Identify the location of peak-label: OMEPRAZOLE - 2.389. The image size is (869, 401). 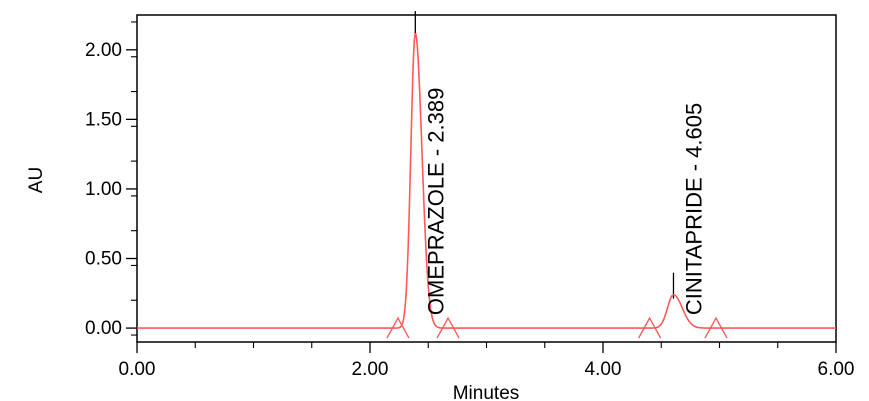
(435, 201).